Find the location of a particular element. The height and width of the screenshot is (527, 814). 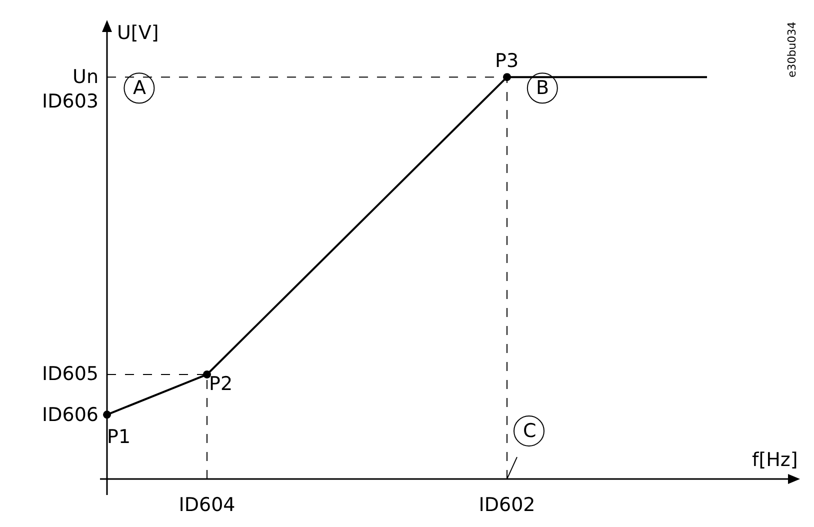

annotation: A is located at coordinates (139, 88).